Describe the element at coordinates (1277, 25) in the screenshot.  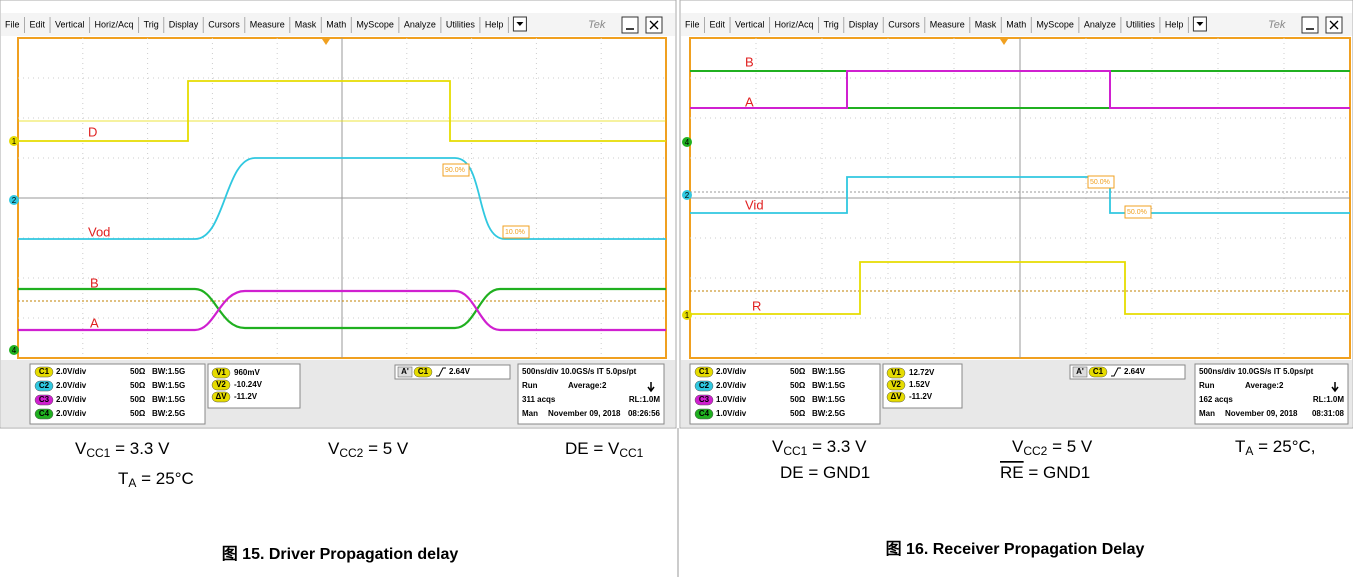
I see `brand: Tek` at that location.